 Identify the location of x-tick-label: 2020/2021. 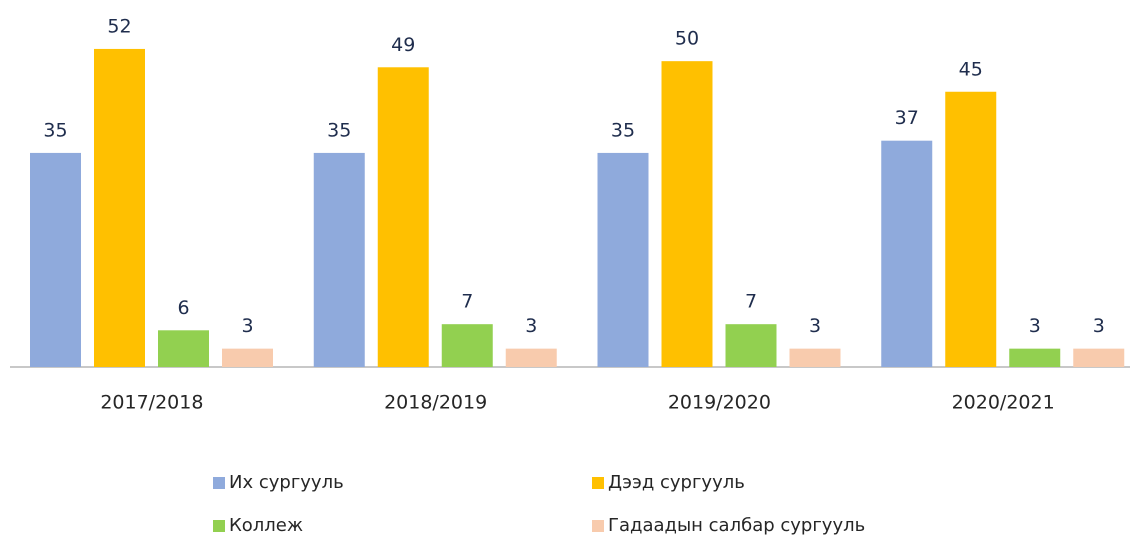
(1003, 403).